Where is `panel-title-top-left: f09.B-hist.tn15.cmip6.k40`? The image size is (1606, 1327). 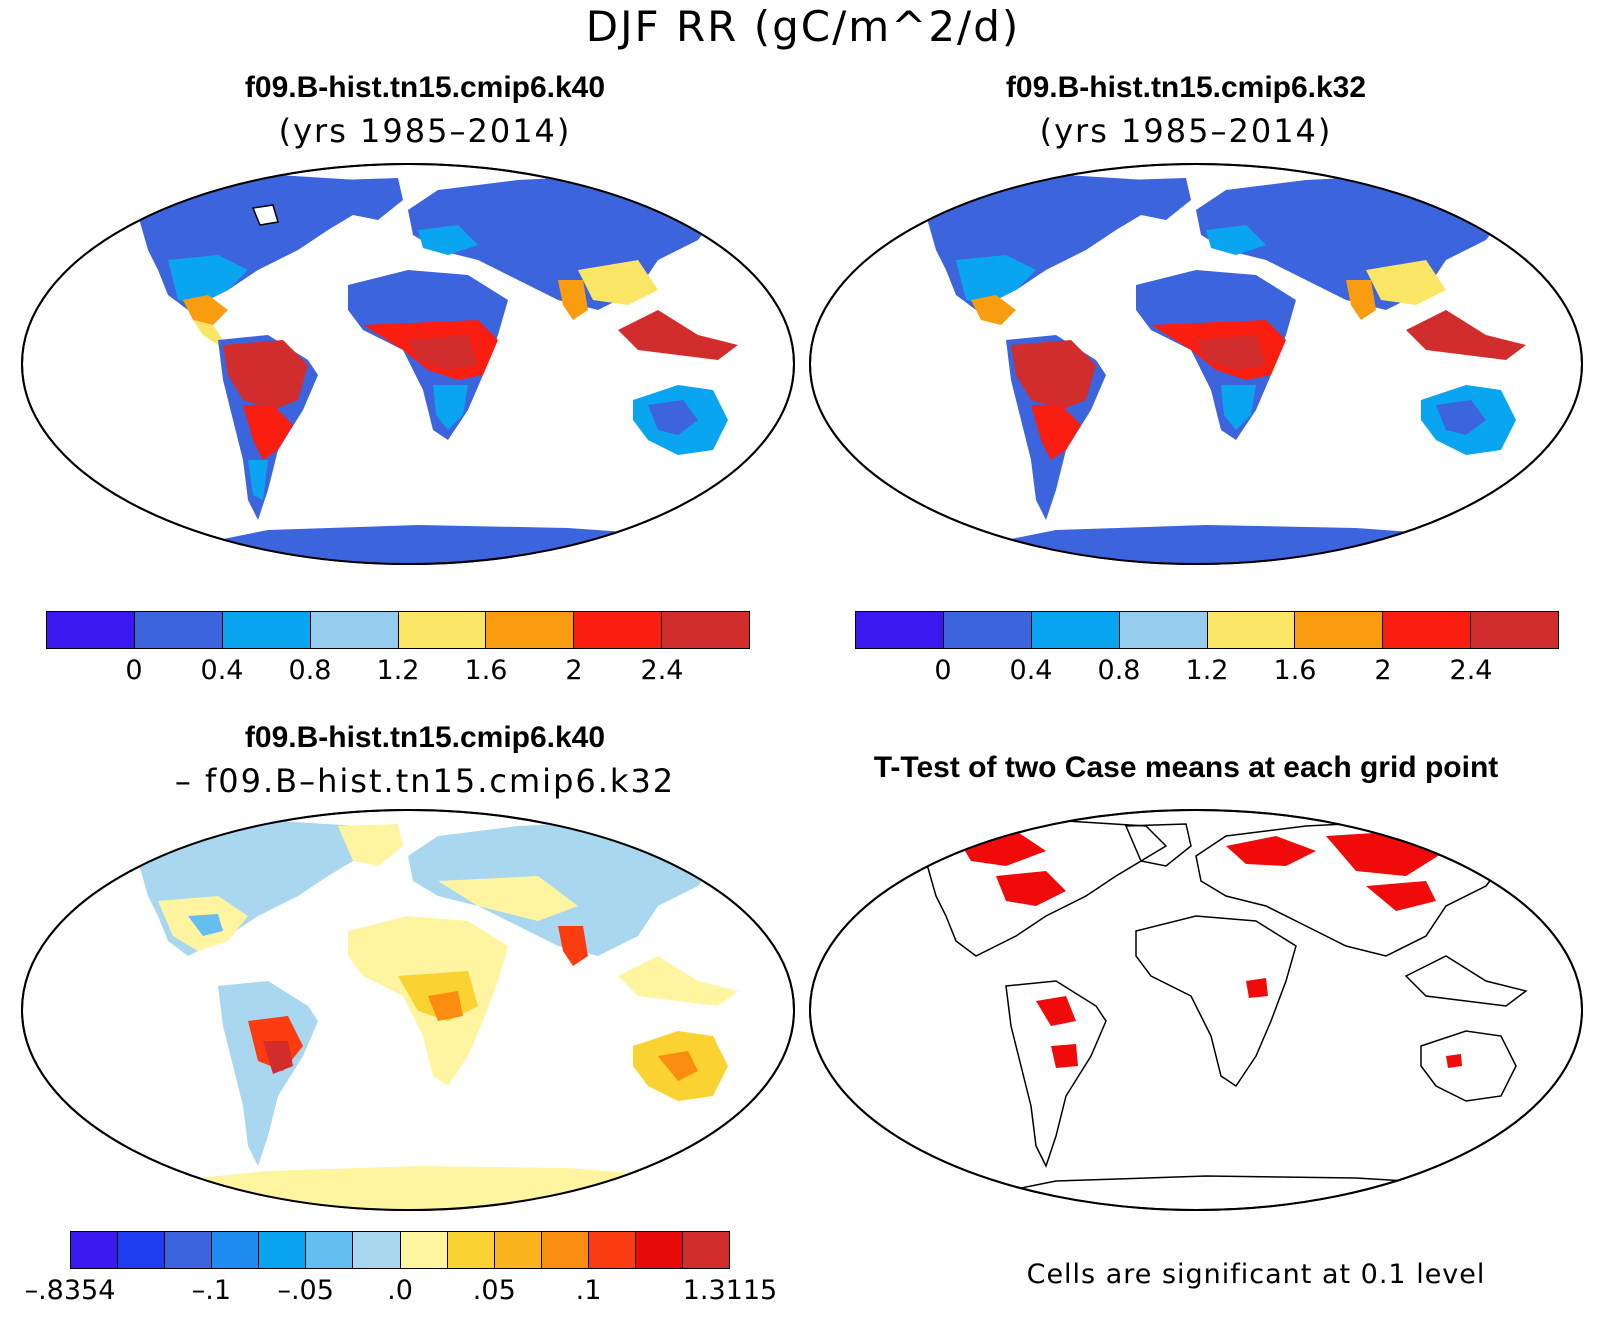 panel-title-top-left: f09.B-hist.tn15.cmip6.k40 is located at coordinates (425, 87).